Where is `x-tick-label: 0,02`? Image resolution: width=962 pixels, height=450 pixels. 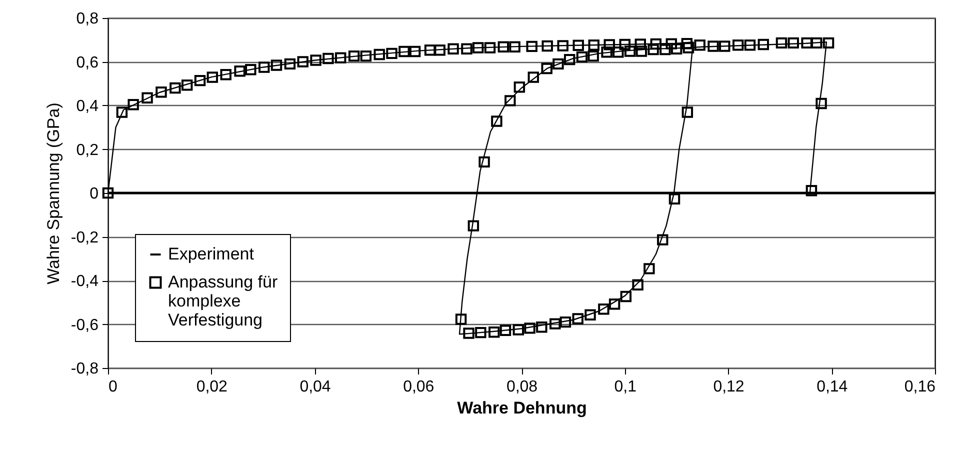
x-tick-label: 0,02 is located at coordinates (212, 387).